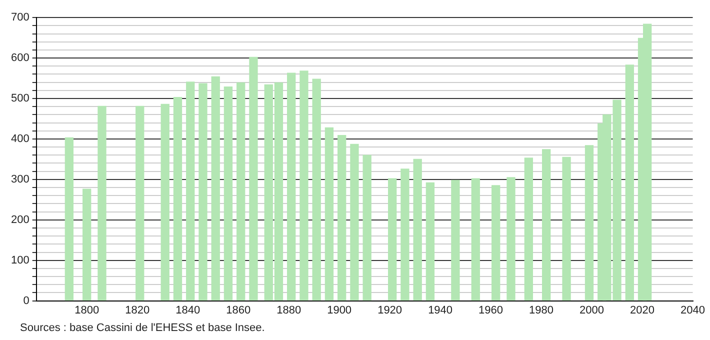 The image size is (710, 340). What do you see at coordinates (592, 310) in the screenshot?
I see `x-tick-label: 2000` at bounding box center [592, 310].